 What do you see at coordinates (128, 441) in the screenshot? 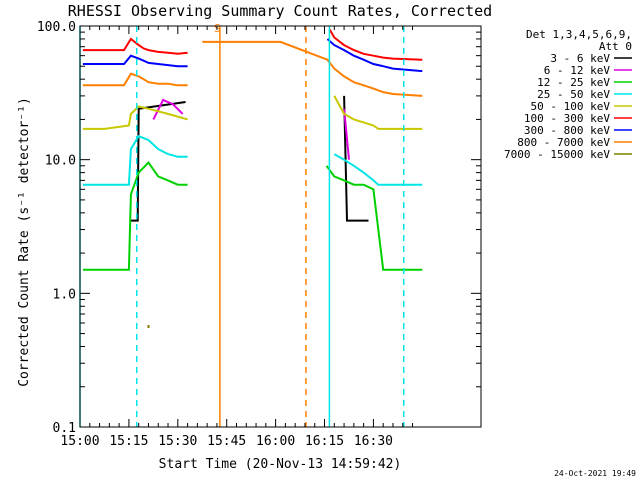
I see `x-tick-label-1: 15:15` at bounding box center [128, 441].